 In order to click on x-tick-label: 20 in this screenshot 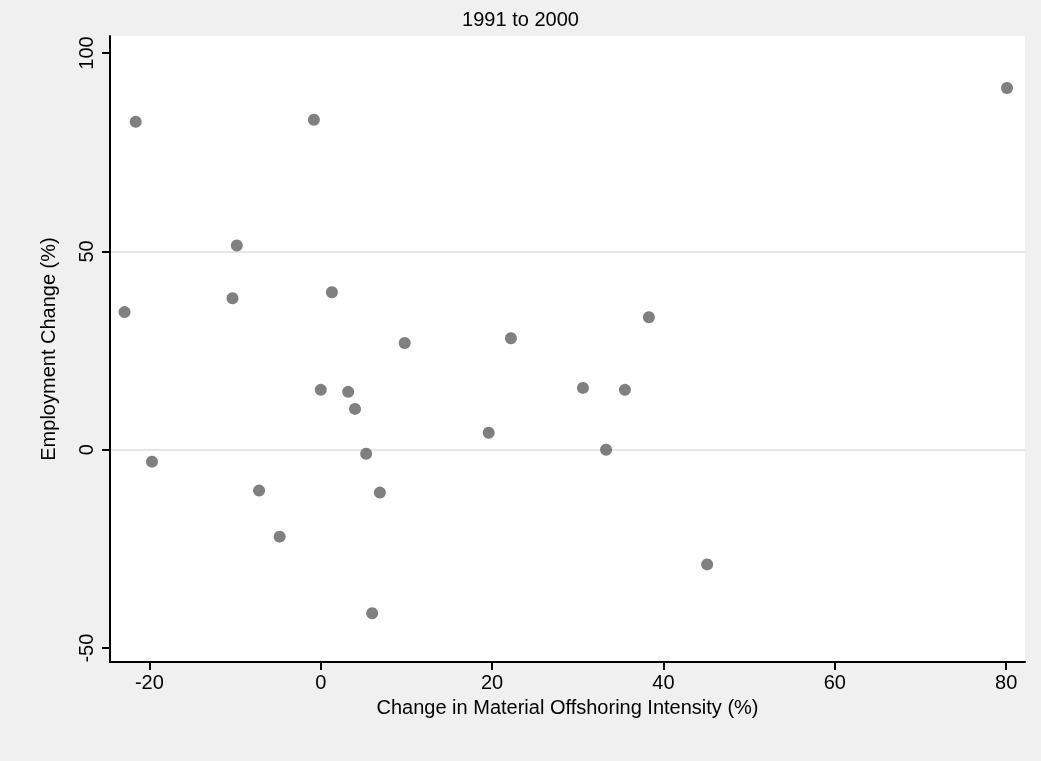, I will do `click(492, 682)`.